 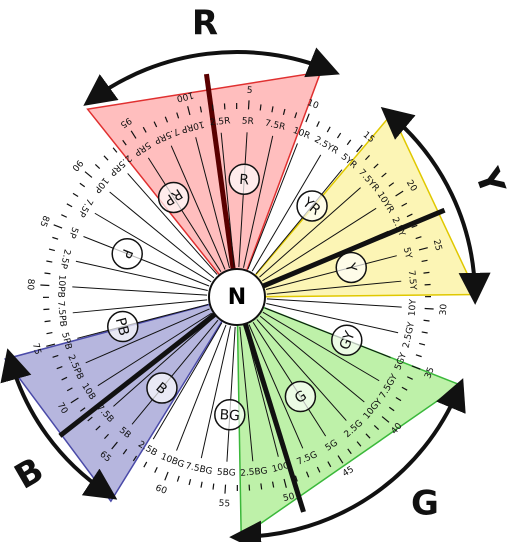 What do you see at coordinates (65, 259) in the screenshot?
I see `hue-label: 2.5P` at bounding box center [65, 259].